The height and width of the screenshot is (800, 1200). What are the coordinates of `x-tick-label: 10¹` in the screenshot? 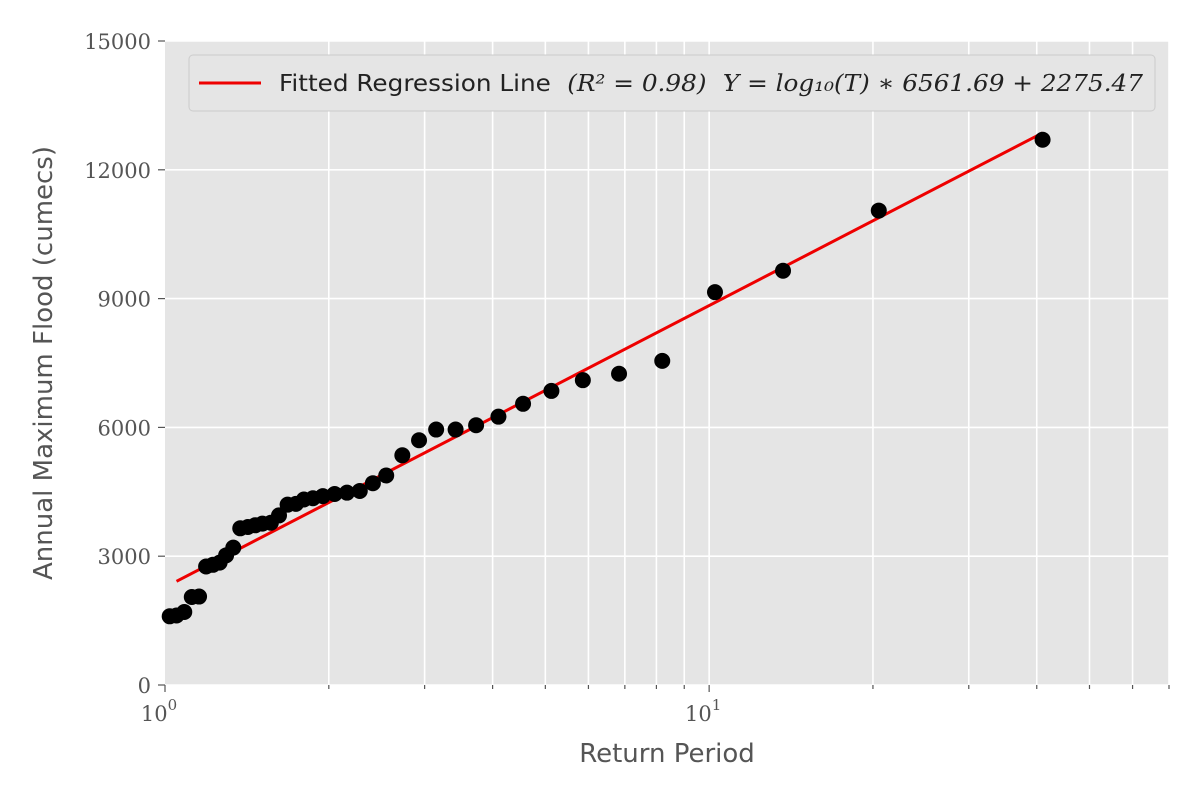 It's located at (703, 711).